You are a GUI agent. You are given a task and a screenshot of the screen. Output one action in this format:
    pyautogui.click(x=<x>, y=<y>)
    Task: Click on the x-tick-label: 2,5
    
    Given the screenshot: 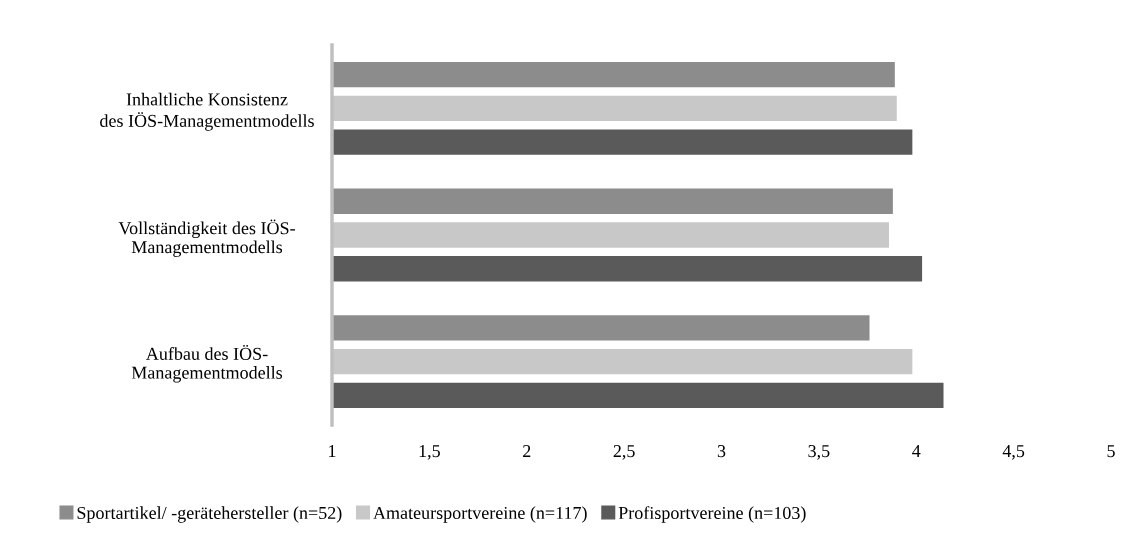 What is the action you would take?
    pyautogui.click(x=624, y=452)
    